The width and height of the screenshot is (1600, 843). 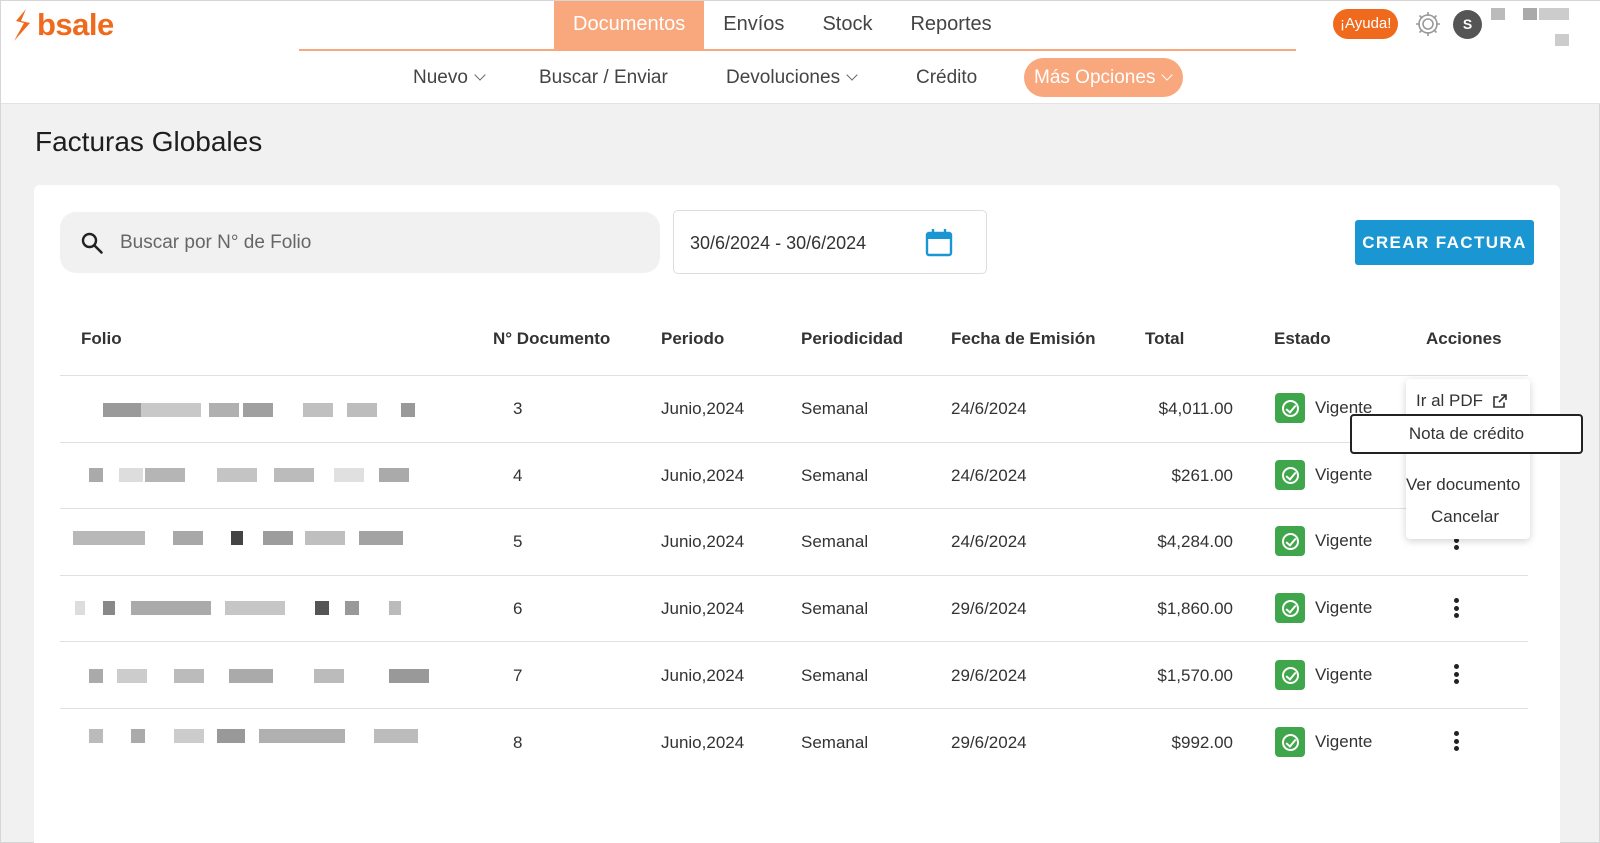 I want to click on nav-stock: Stock, so click(x=847, y=24).